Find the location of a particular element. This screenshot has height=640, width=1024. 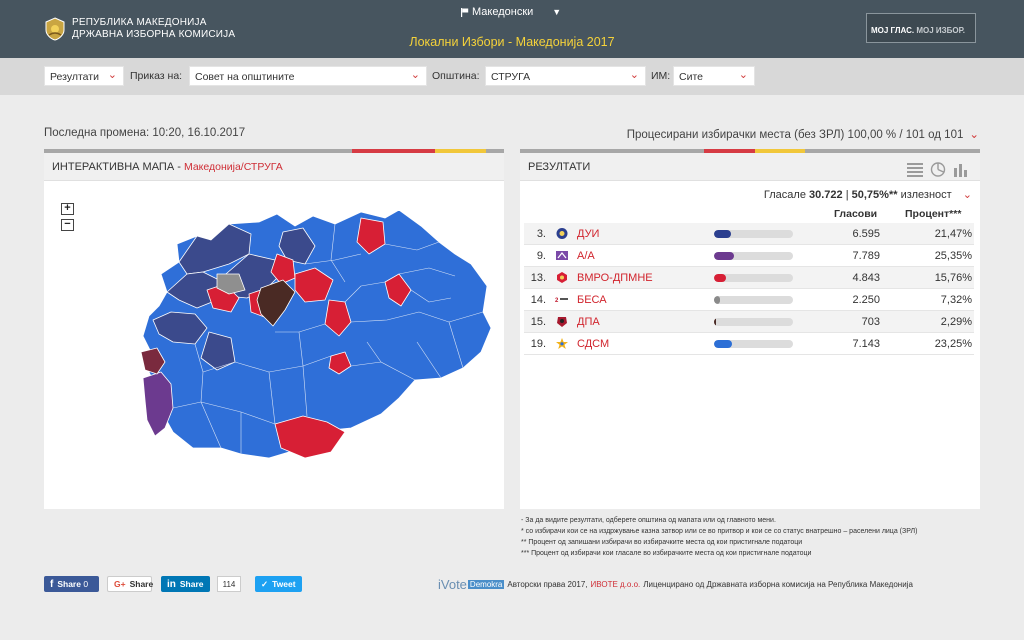

turnout-summary: Гласале 30.722 | 50,75%** излезност ⌄ is located at coordinates (868, 194).